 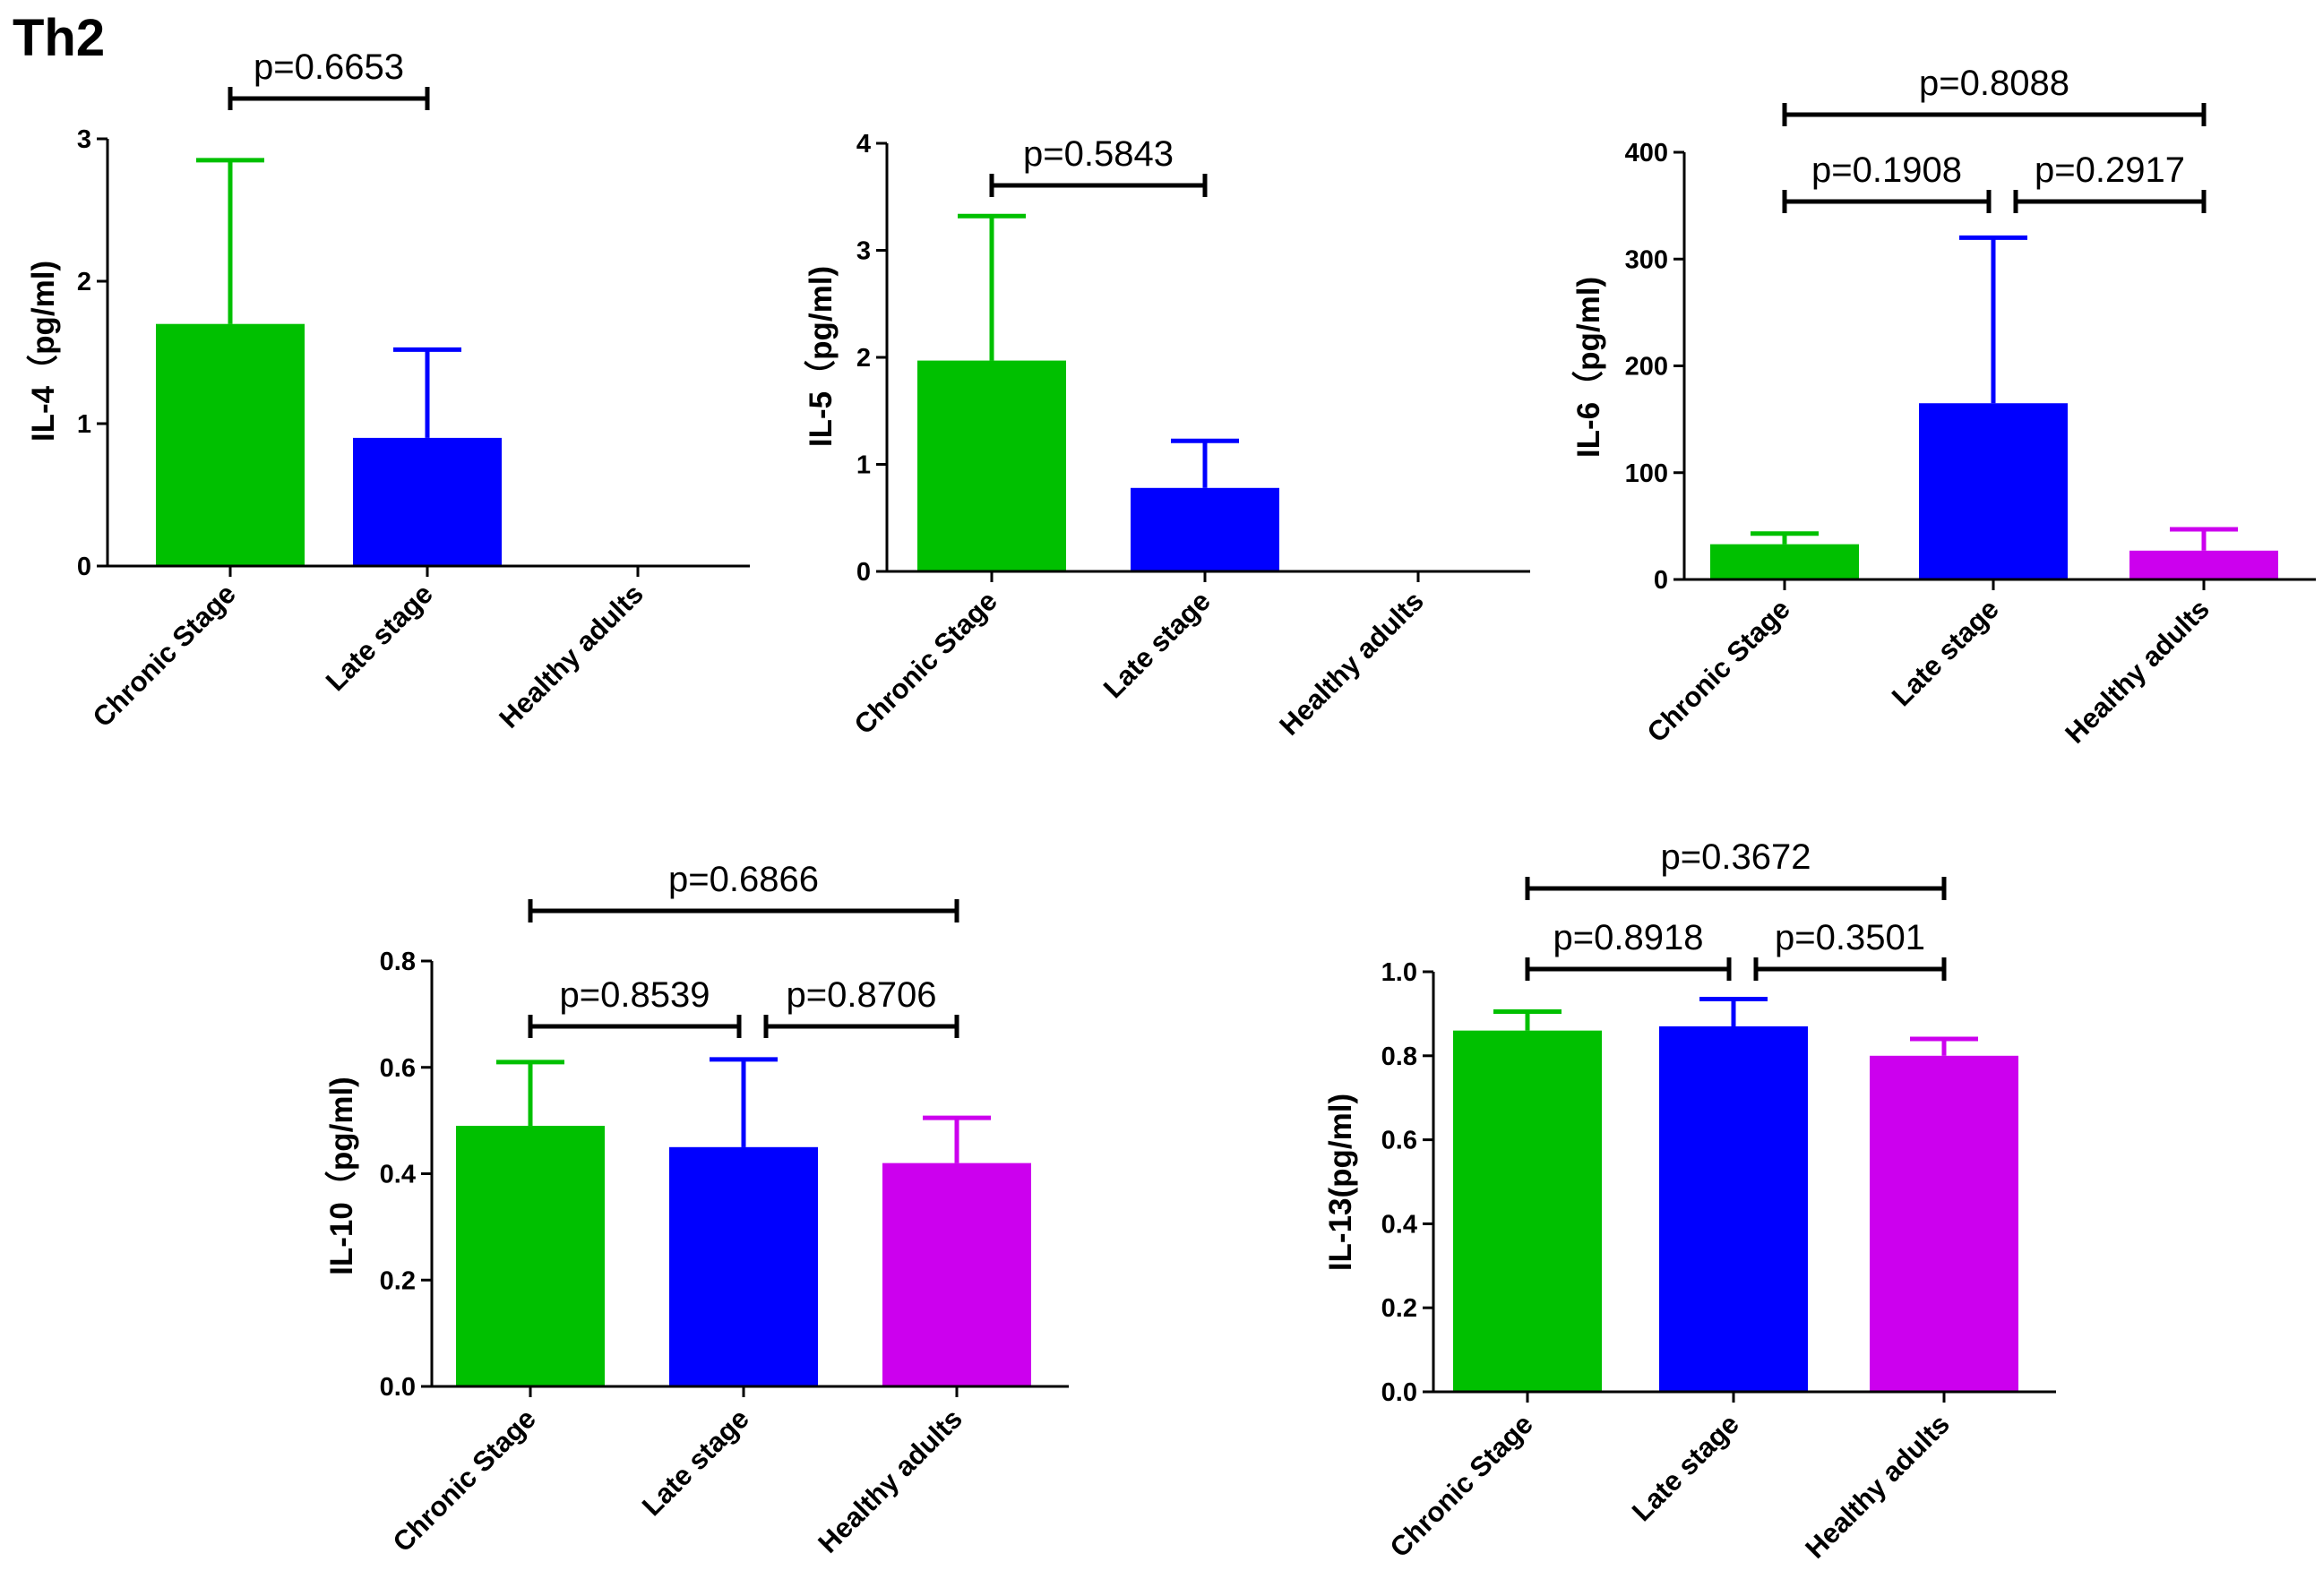 I want to click on y-tick-label: 300, so click(x=1647, y=259).